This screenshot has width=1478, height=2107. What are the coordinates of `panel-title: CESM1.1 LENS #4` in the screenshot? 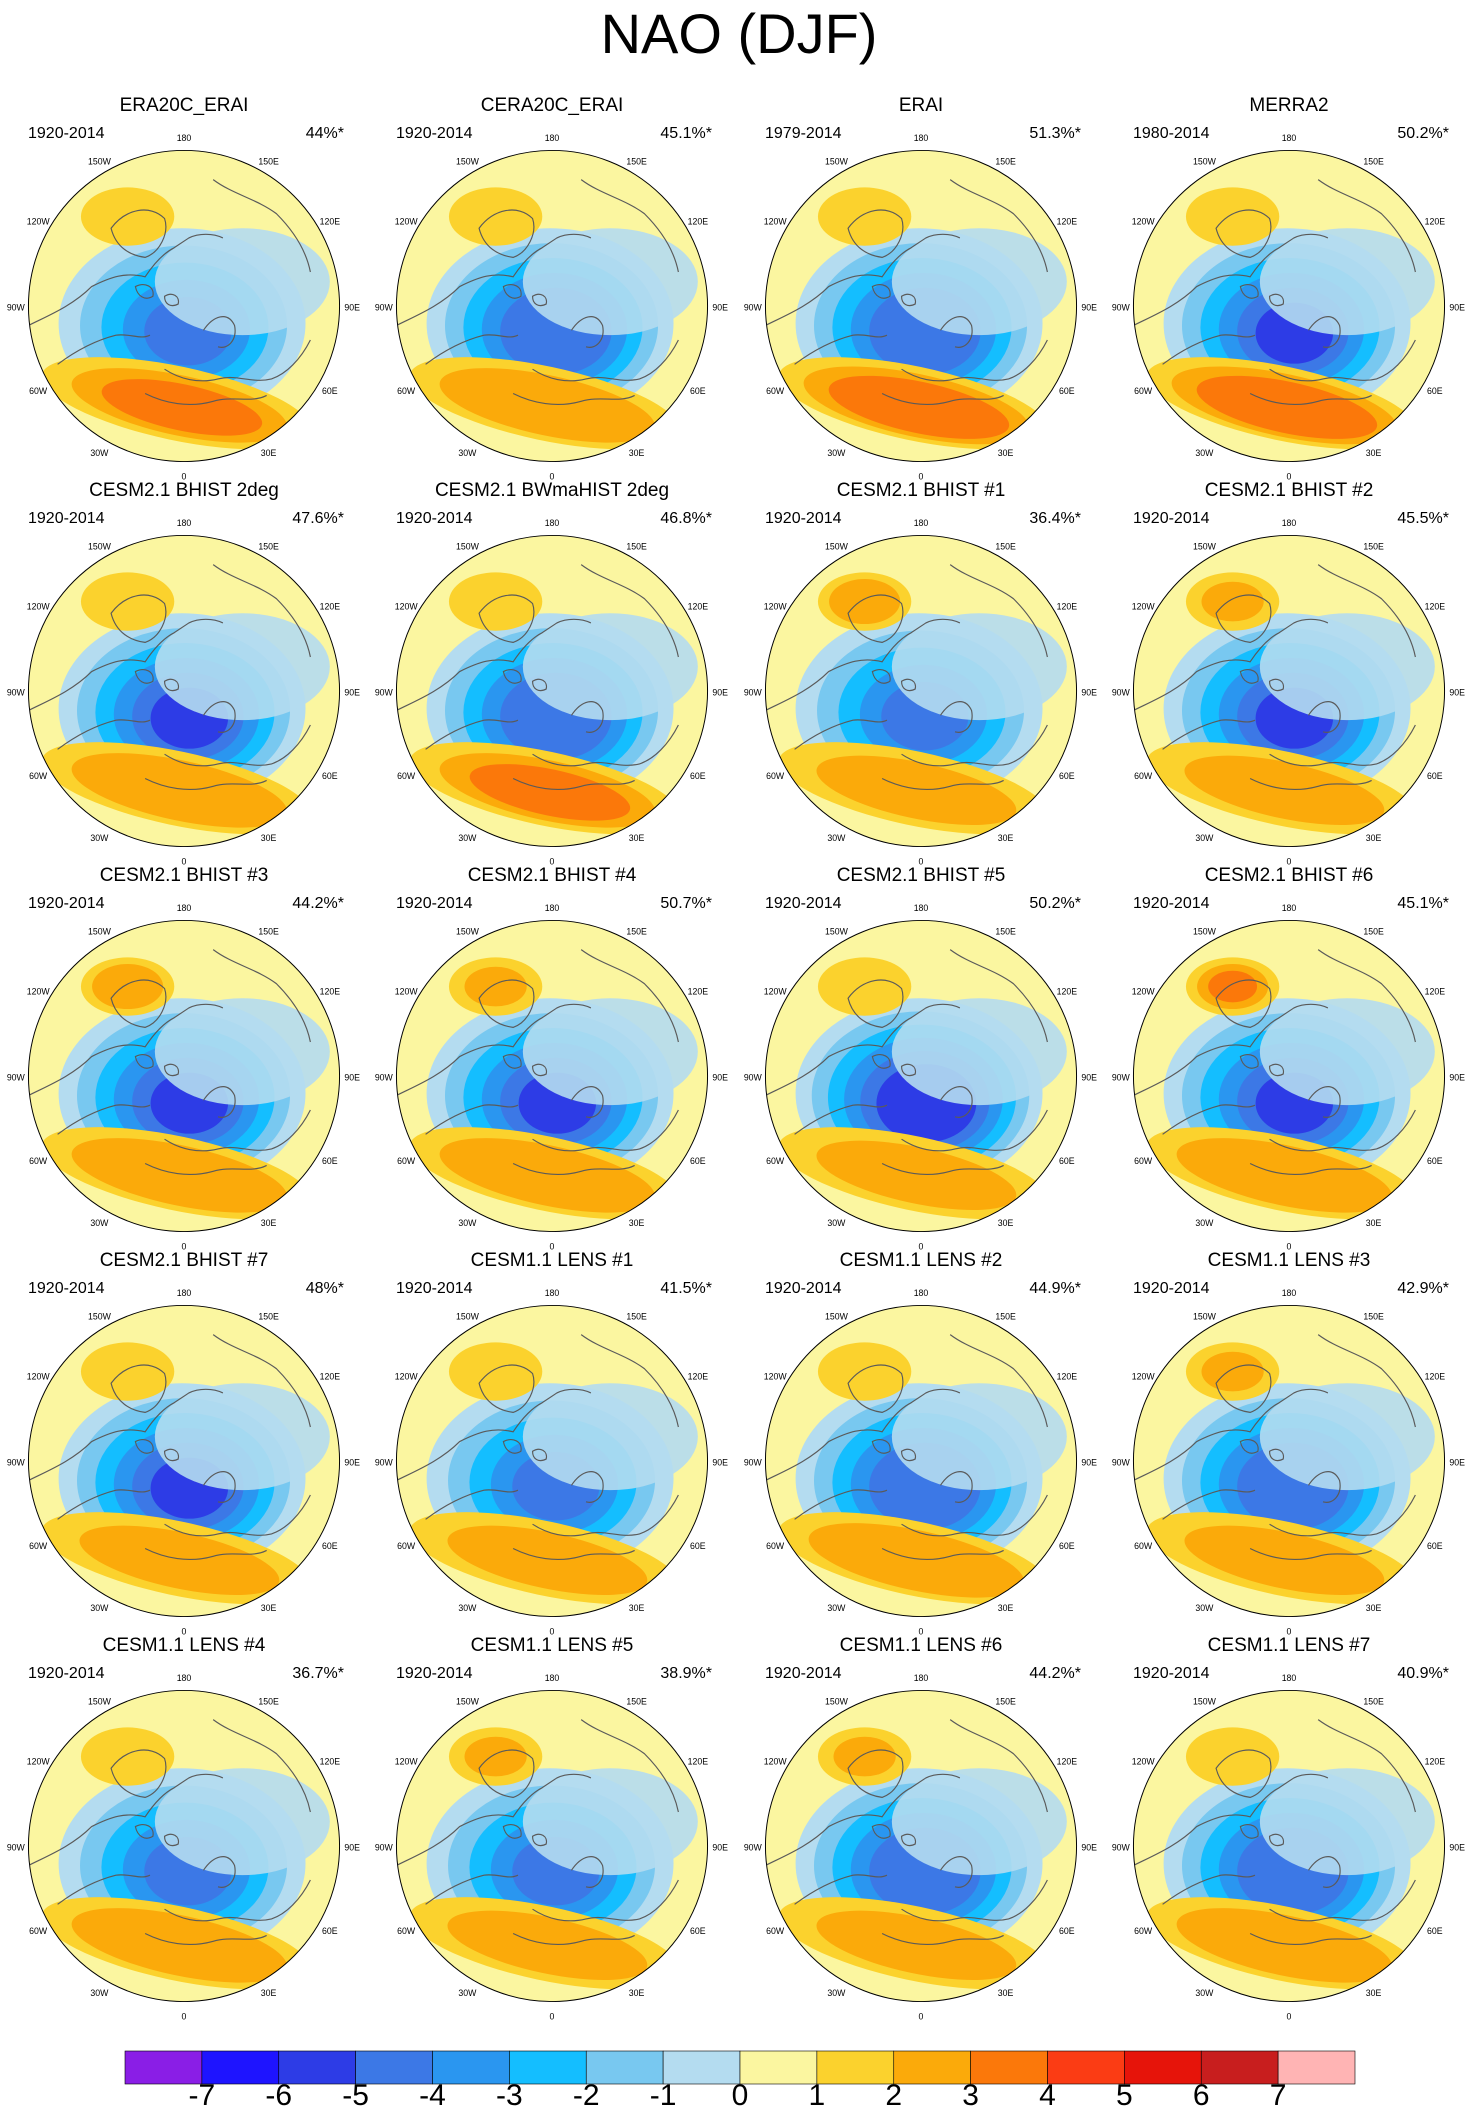 It's located at (184, 1645).